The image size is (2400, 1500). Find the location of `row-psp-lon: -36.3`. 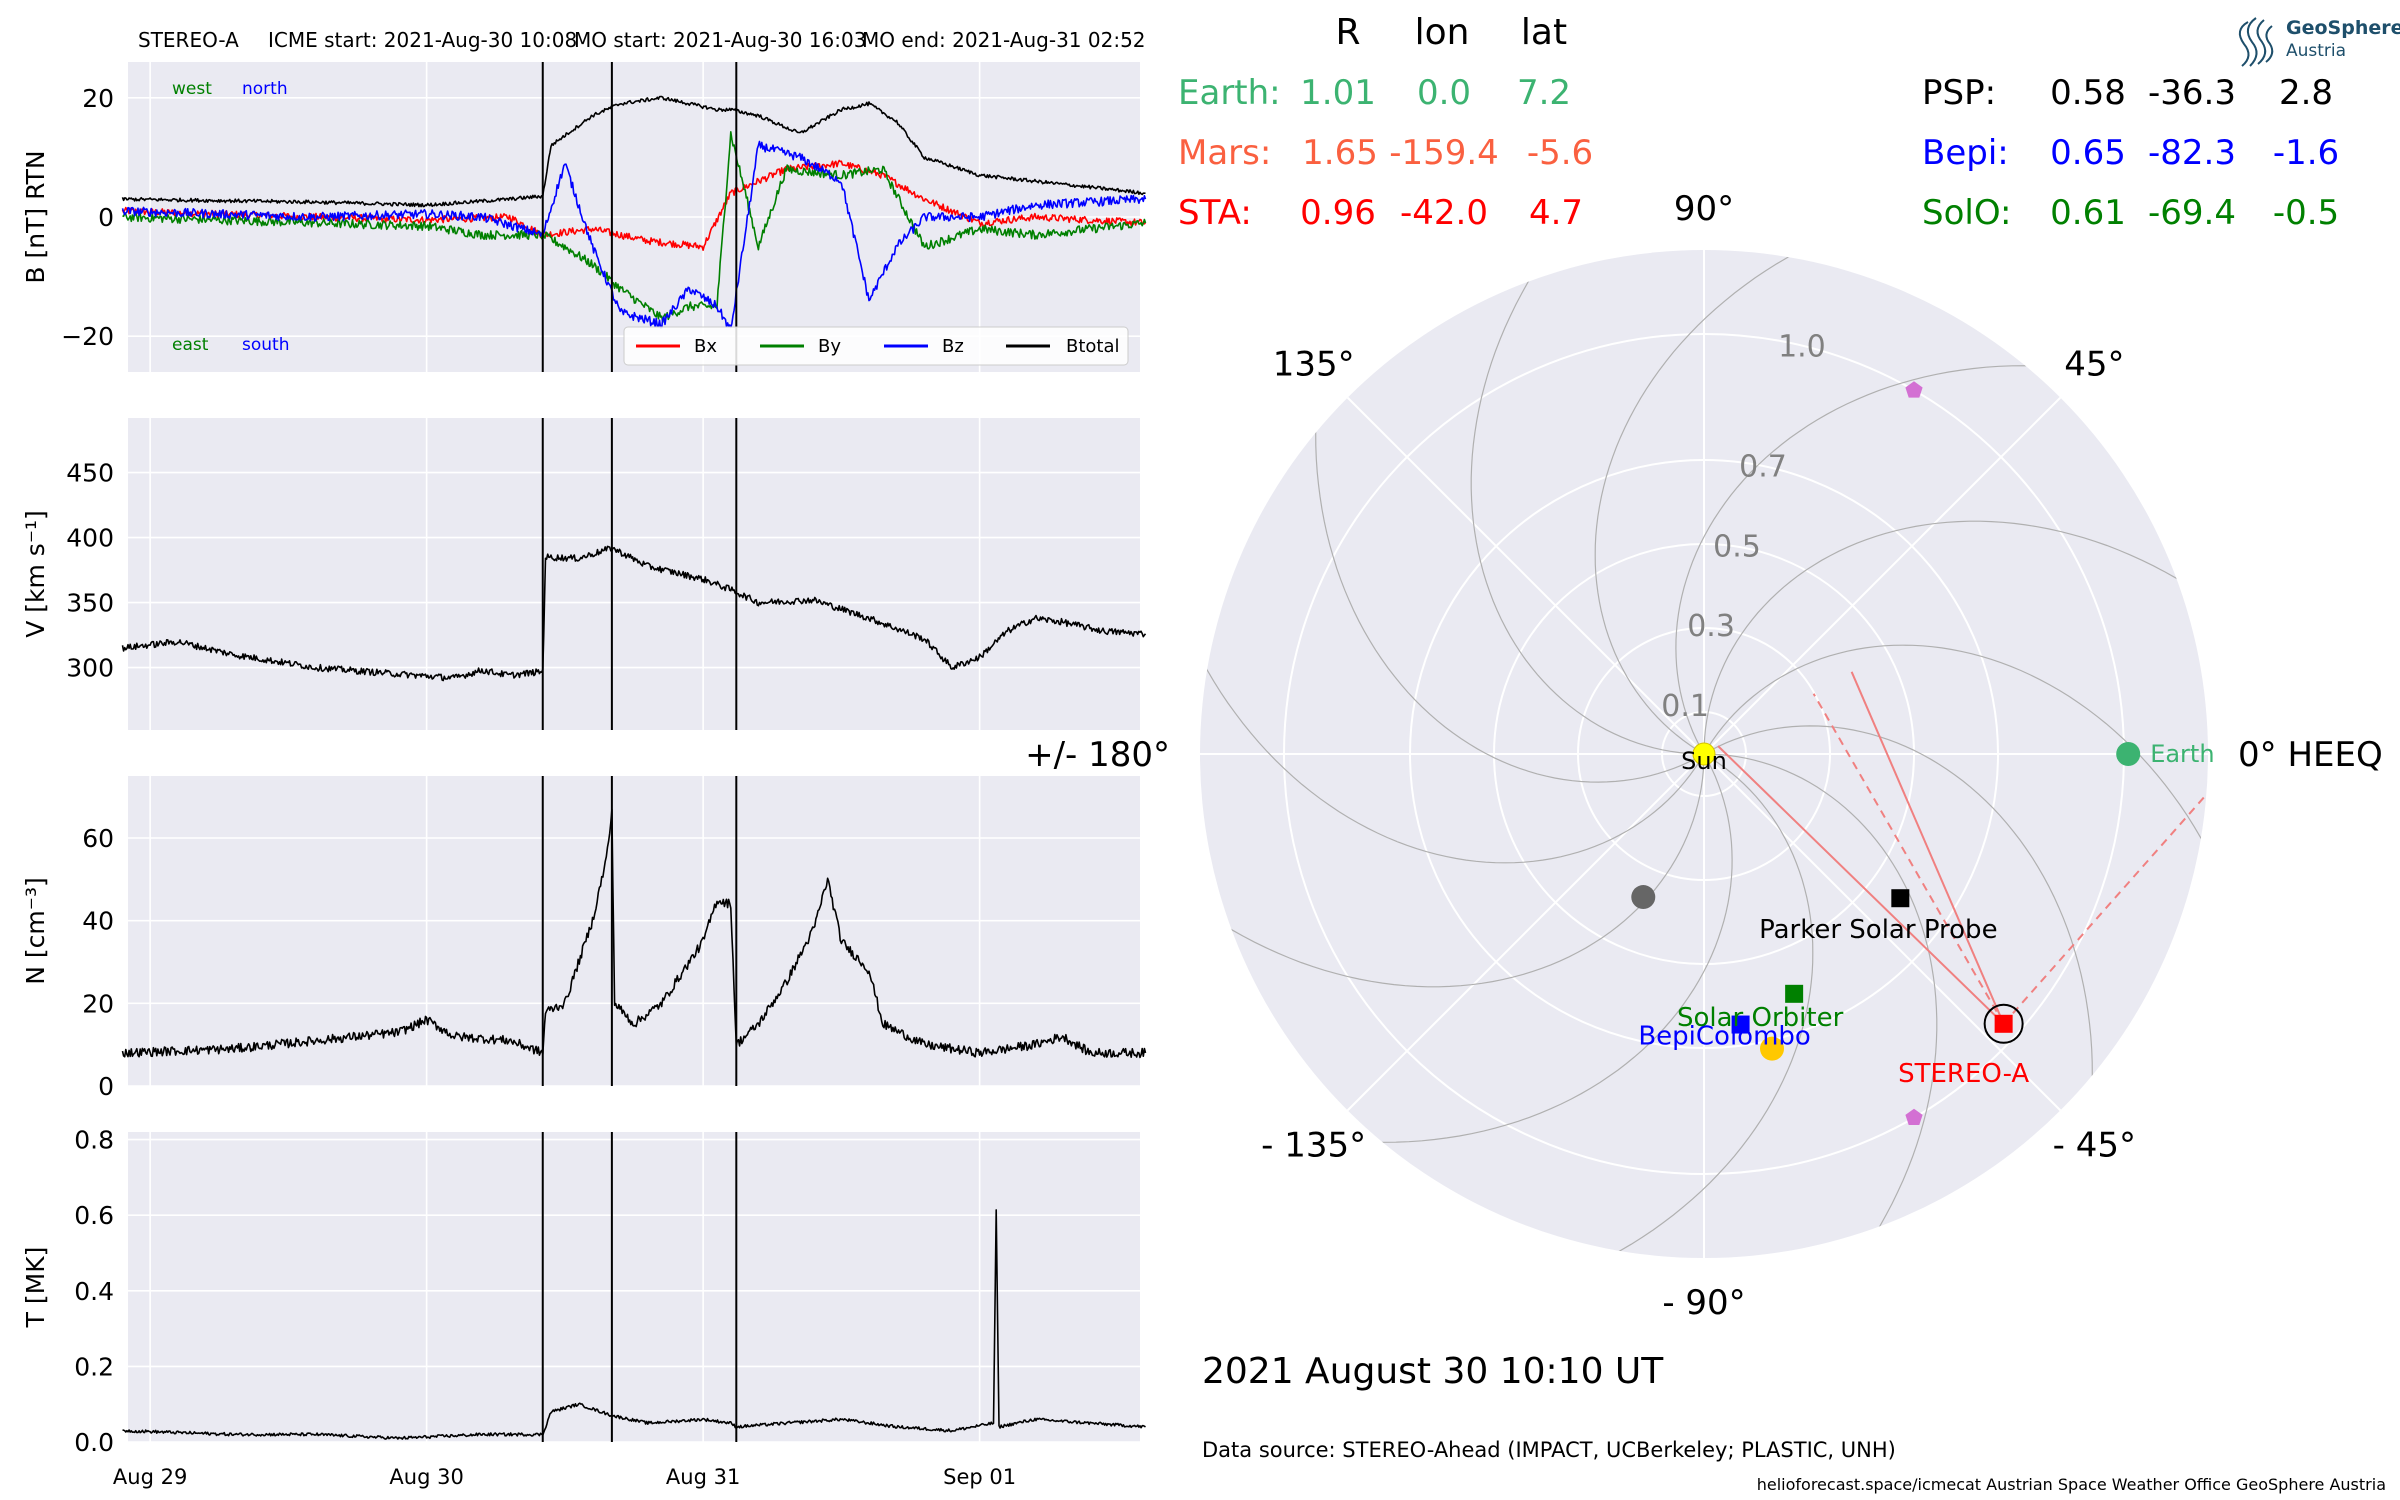

row-psp-lon: -36.3 is located at coordinates (2192, 93).